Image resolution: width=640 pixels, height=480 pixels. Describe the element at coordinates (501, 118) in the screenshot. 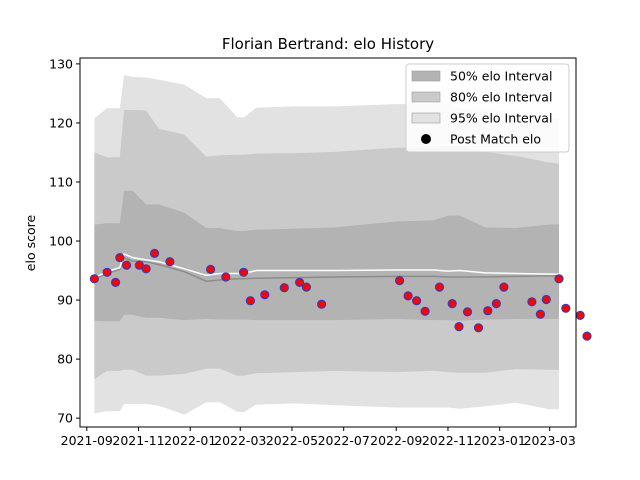

I see `legend-label: 95% elo Interval` at that location.